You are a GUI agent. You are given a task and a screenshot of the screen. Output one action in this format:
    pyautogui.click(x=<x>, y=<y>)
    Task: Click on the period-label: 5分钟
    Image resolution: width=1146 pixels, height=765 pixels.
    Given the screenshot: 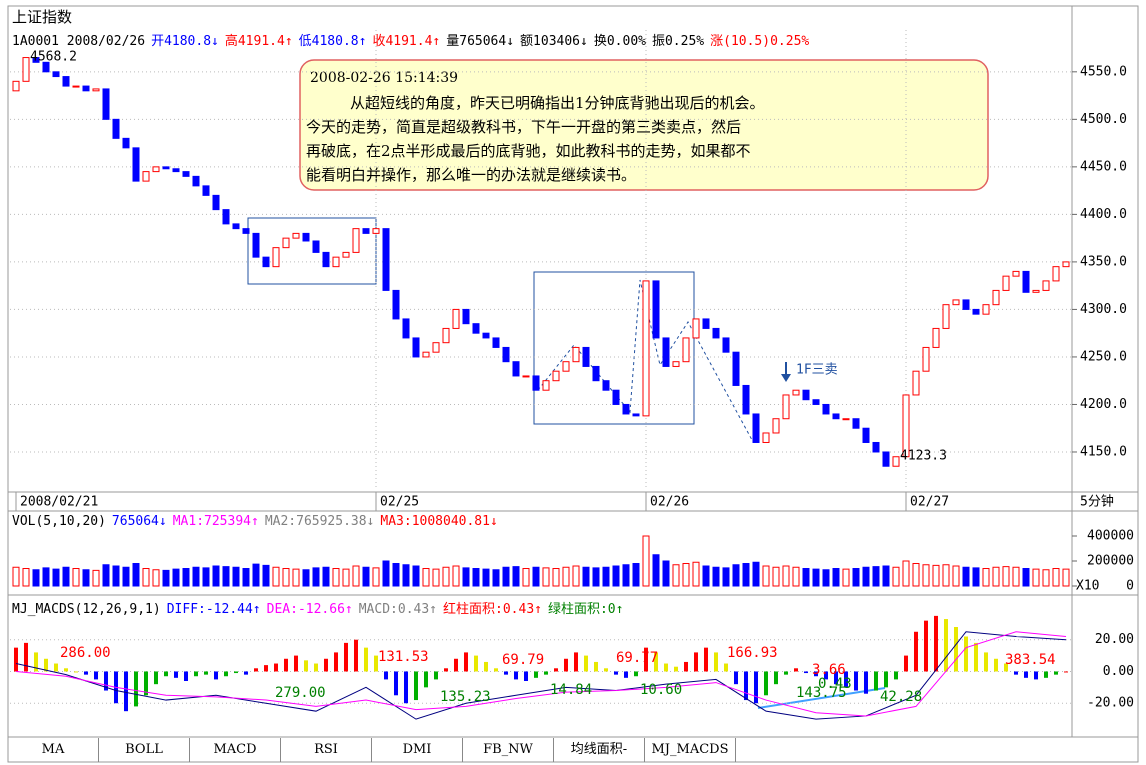 What is the action you would take?
    pyautogui.click(x=1097, y=502)
    